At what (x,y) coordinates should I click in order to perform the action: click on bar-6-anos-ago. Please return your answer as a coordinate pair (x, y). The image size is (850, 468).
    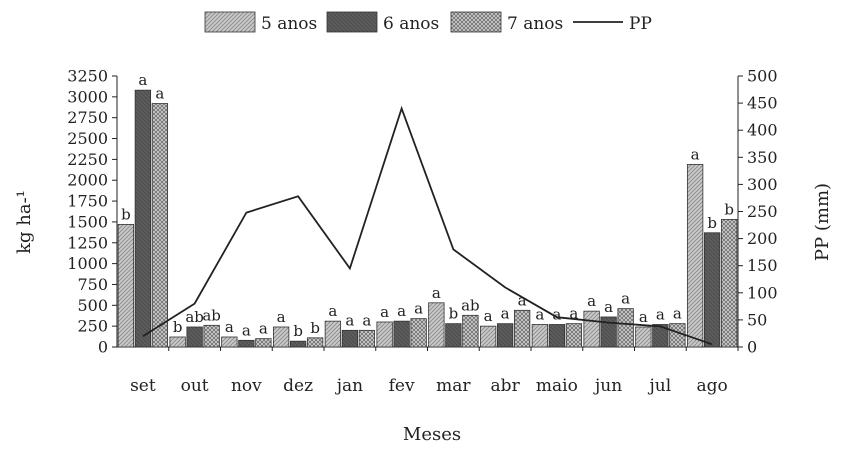
    Looking at the image, I should click on (712, 290).